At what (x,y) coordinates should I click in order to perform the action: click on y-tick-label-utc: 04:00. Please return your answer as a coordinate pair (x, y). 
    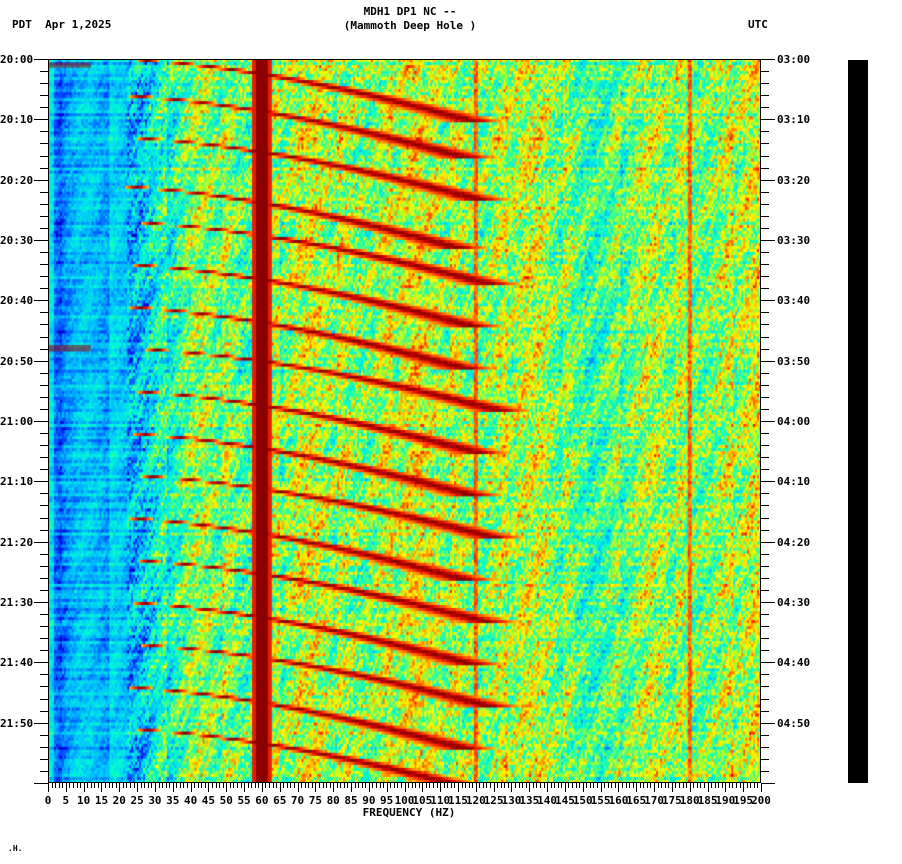
    Looking at the image, I should click on (794, 421).